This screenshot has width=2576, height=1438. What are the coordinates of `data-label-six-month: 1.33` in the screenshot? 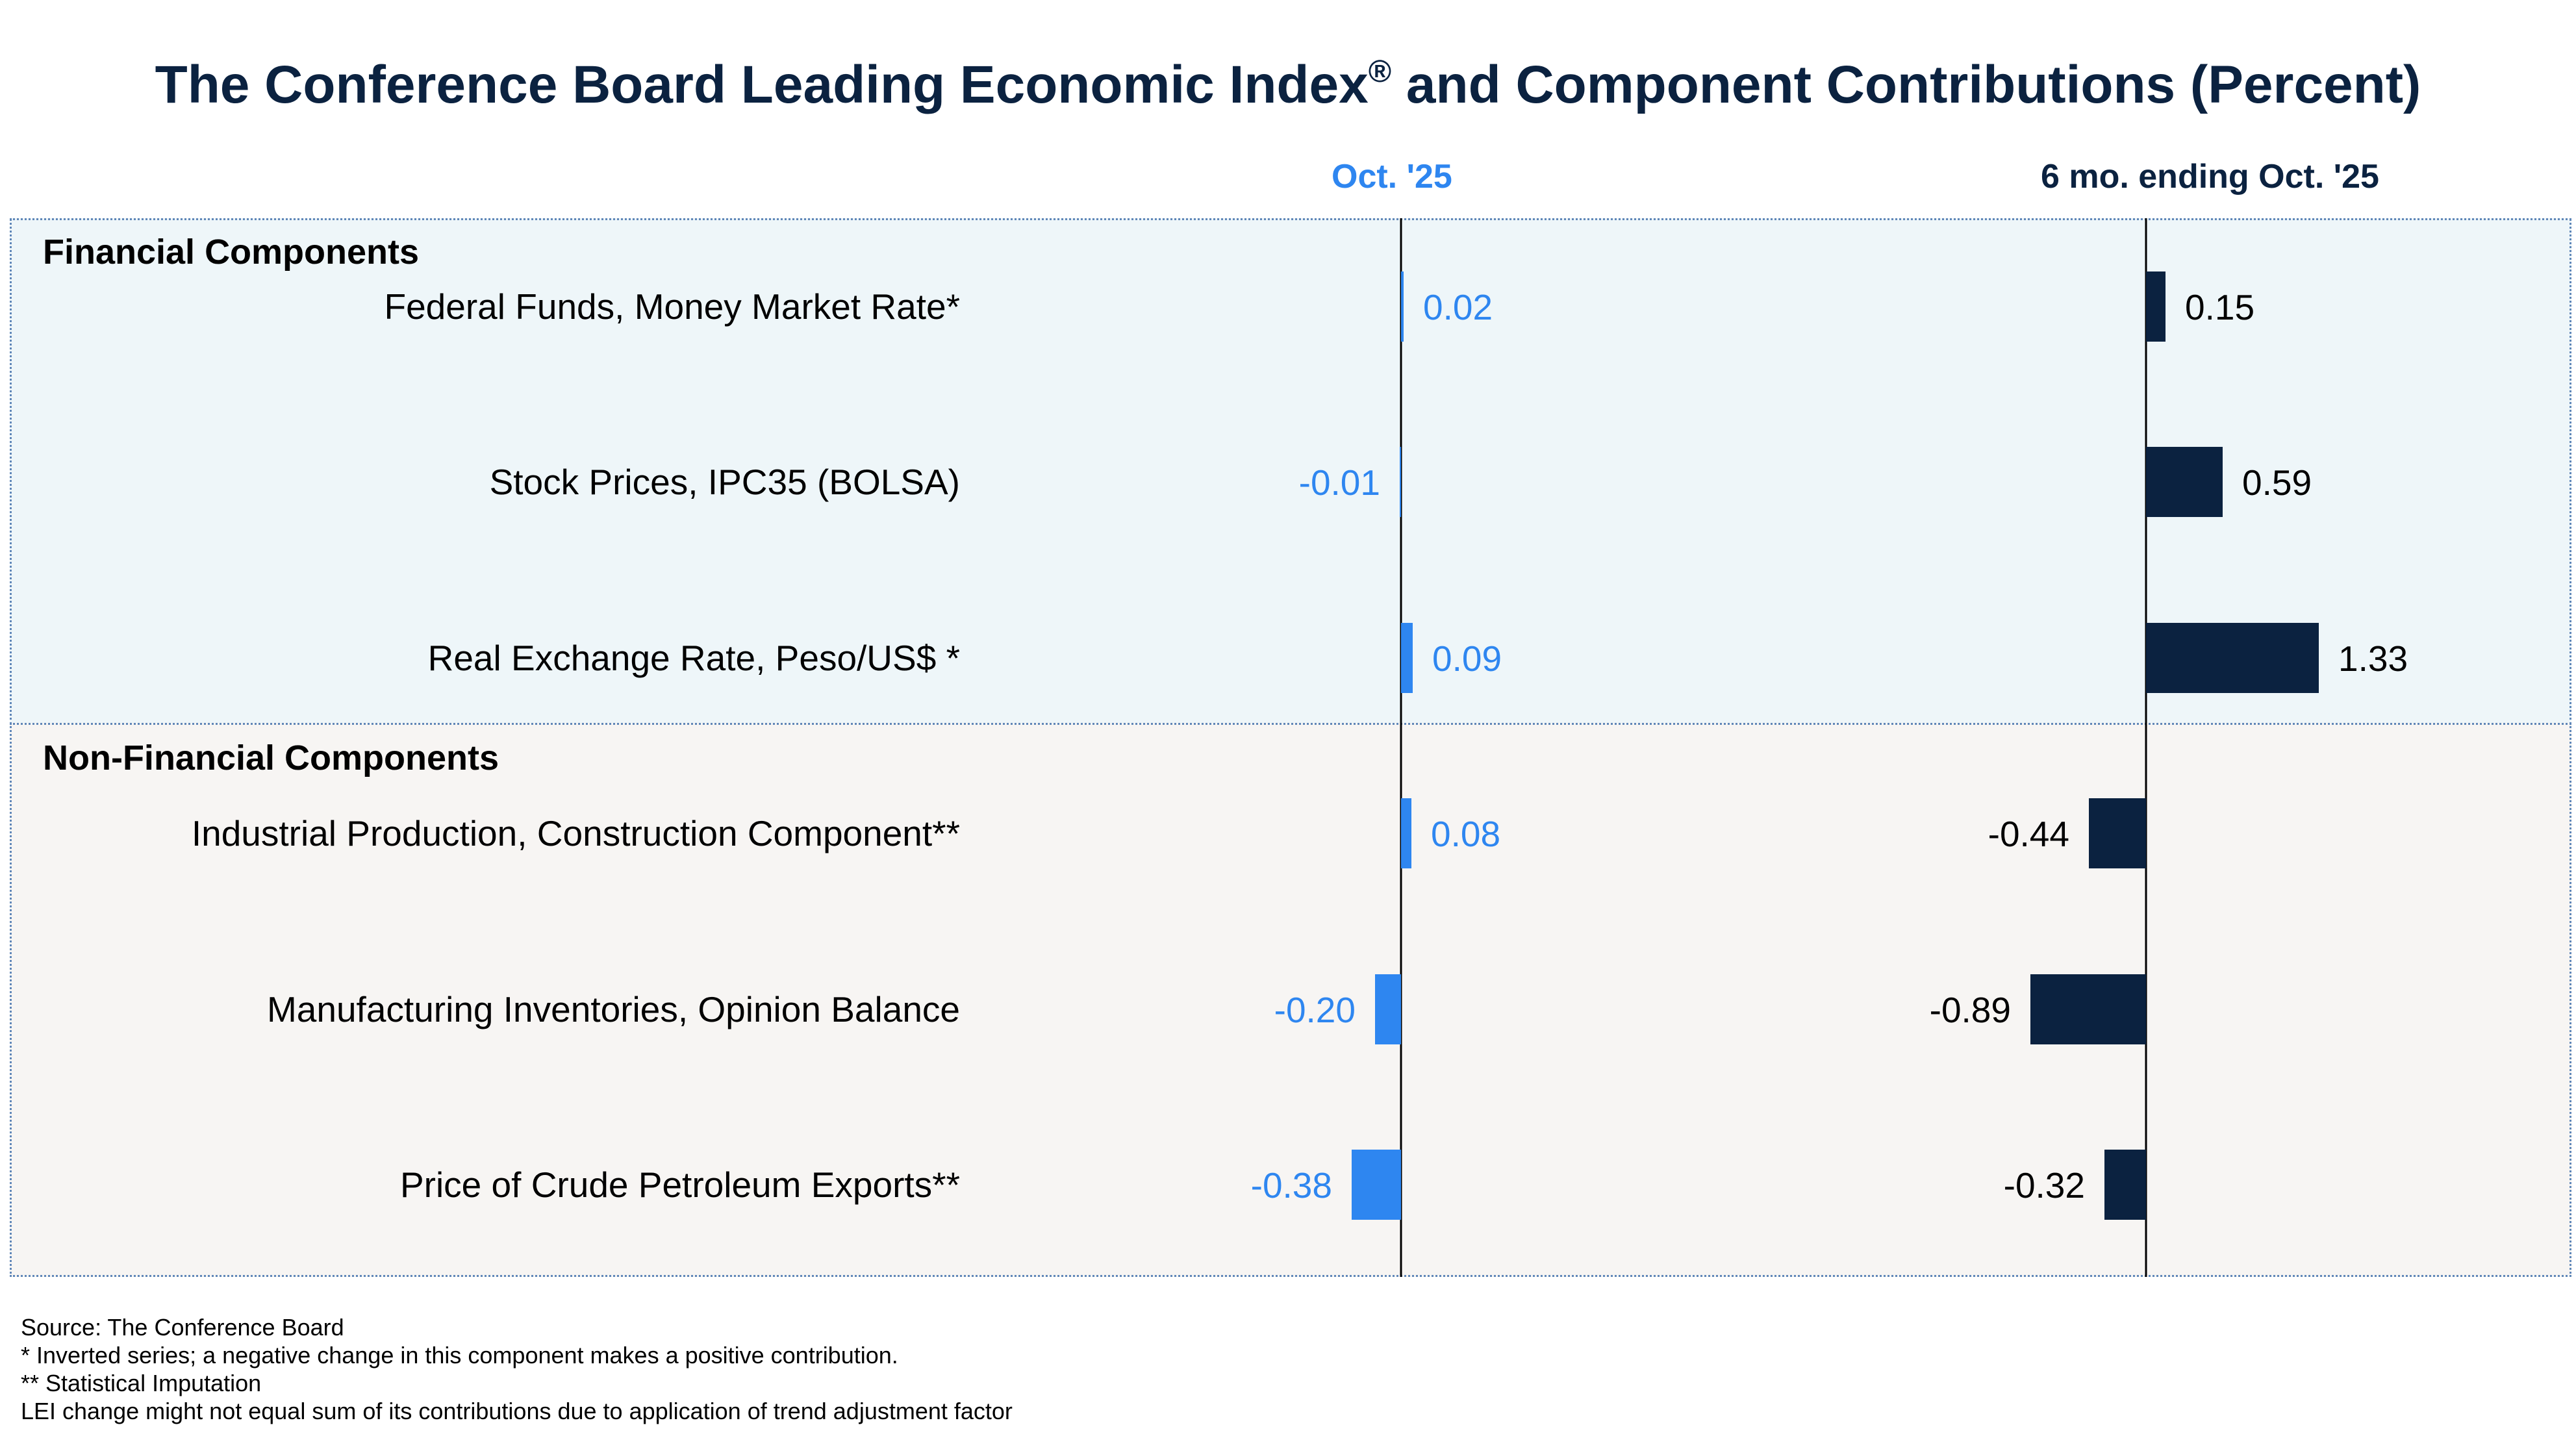 It's located at (2373, 659).